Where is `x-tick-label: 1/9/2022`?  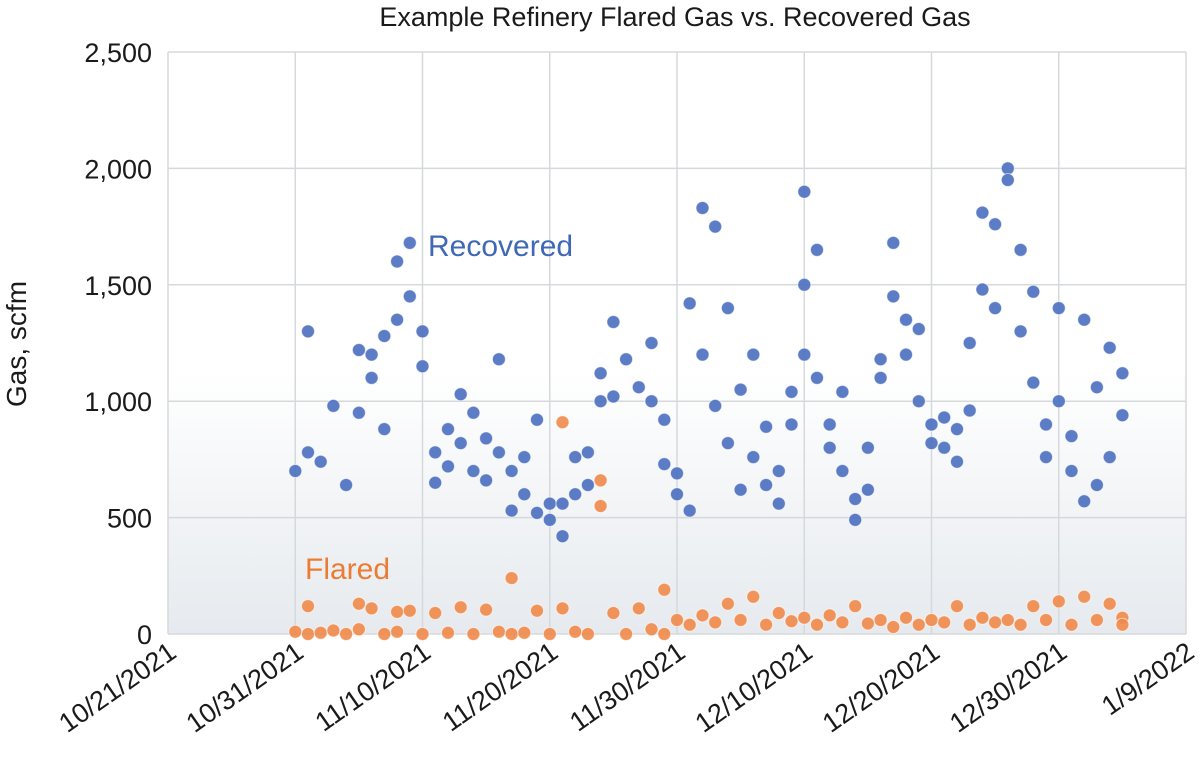
x-tick-label: 1/9/2022 is located at coordinates (1147, 678).